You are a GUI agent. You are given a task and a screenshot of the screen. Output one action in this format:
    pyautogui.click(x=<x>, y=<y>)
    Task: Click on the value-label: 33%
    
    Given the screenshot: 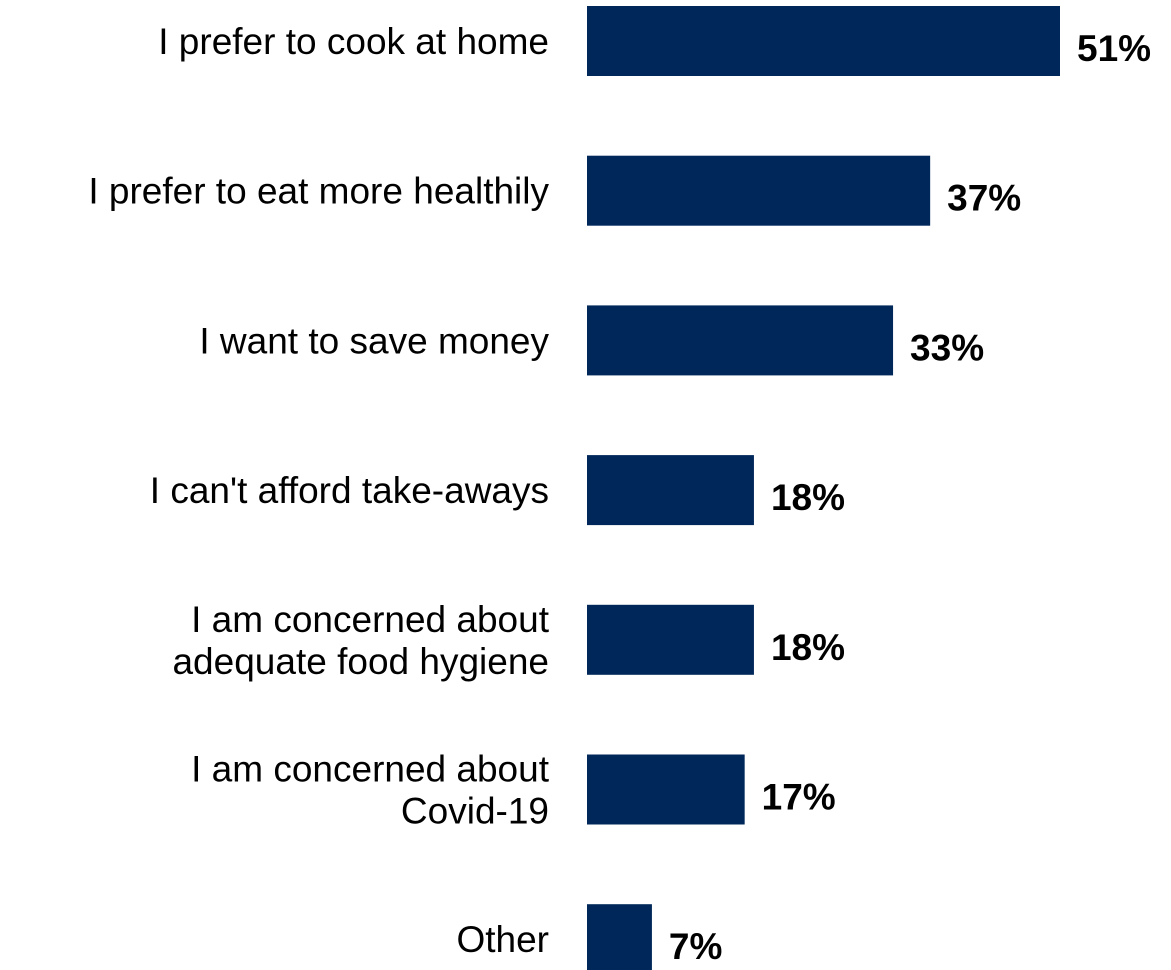 What is the action you would take?
    pyautogui.click(x=947, y=347)
    